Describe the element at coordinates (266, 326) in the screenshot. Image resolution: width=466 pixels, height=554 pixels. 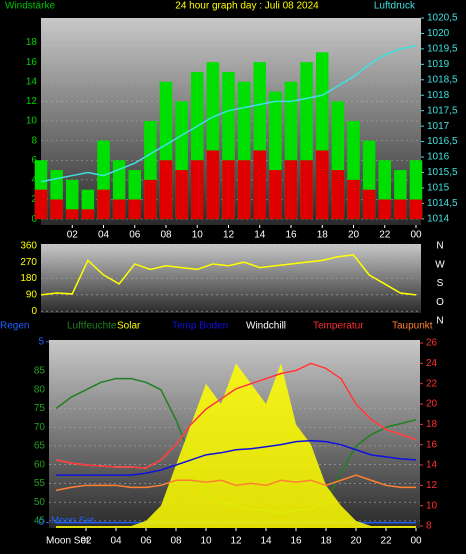
I see `legend-entry: Windchill` at that location.